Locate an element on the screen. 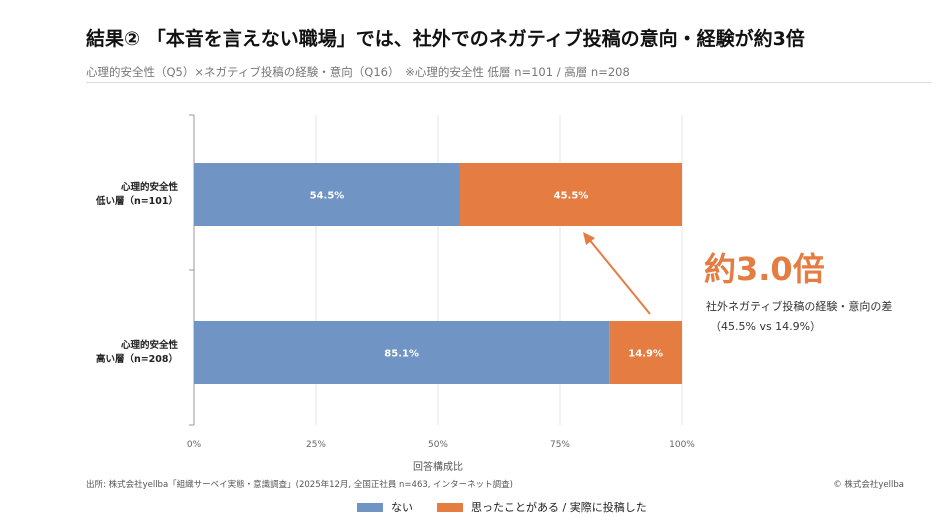 This screenshot has height=529, width=940. data-label: 85.1% is located at coordinates (401, 354).